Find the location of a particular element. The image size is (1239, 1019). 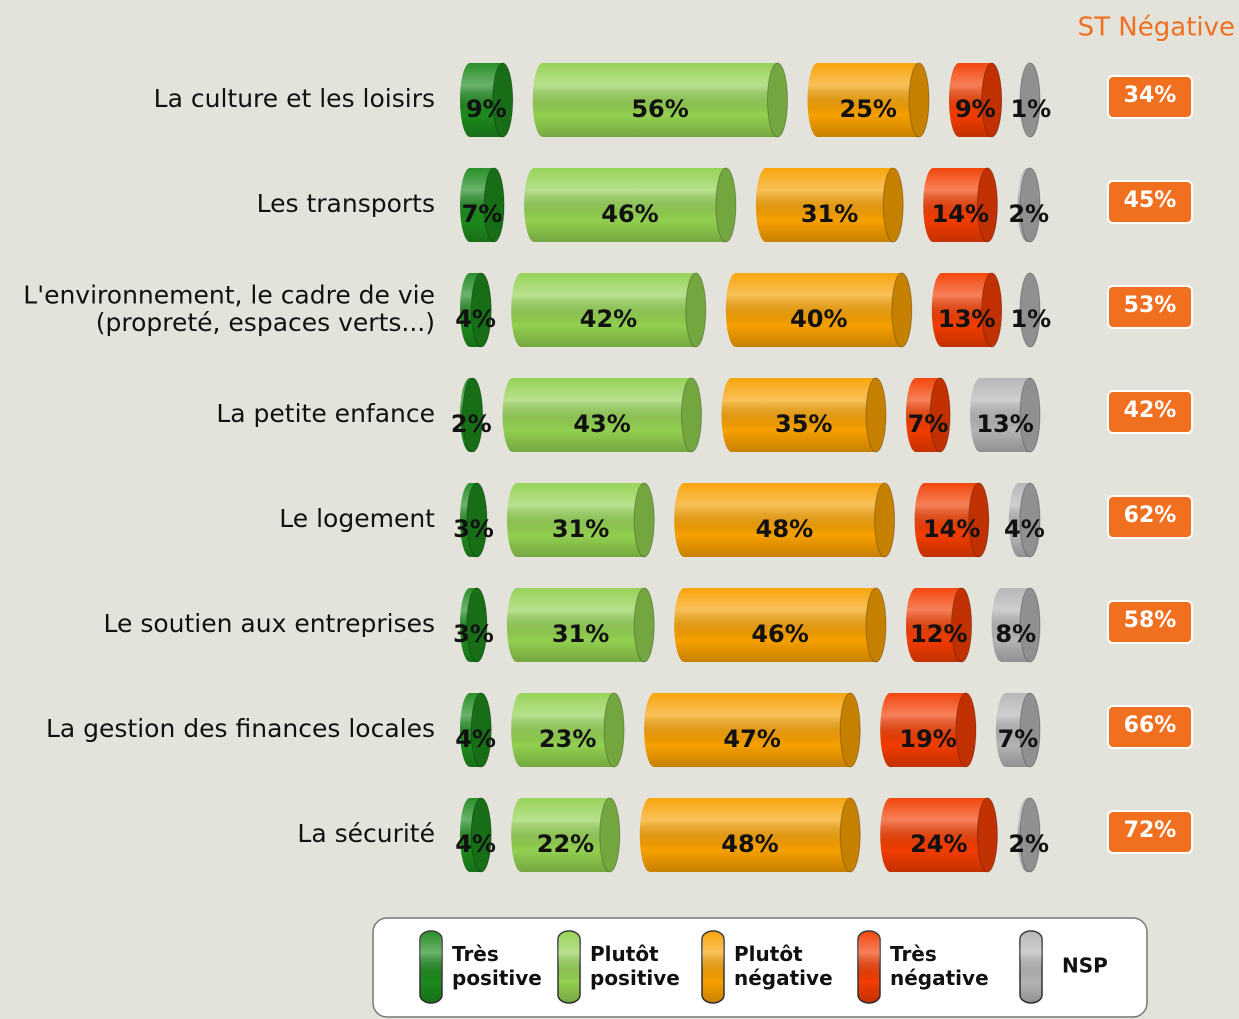

legend-label: NSP is located at coordinates (1085, 966).